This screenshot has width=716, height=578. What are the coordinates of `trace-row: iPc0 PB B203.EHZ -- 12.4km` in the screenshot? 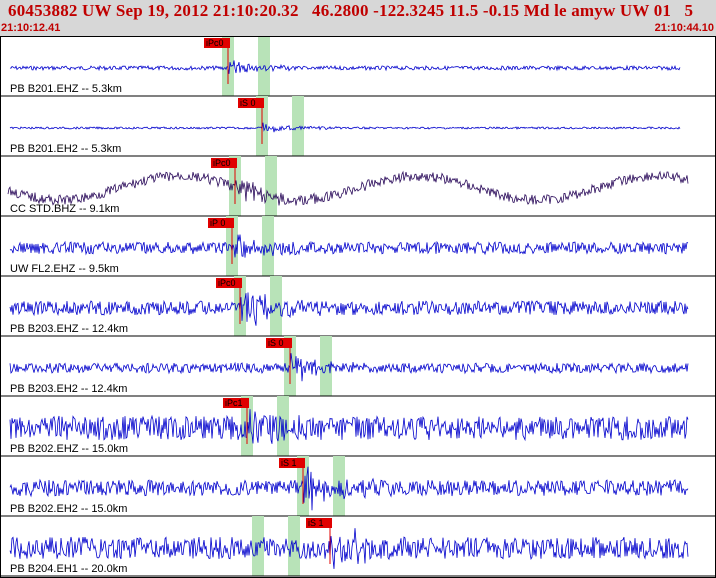 It's located at (358, 306).